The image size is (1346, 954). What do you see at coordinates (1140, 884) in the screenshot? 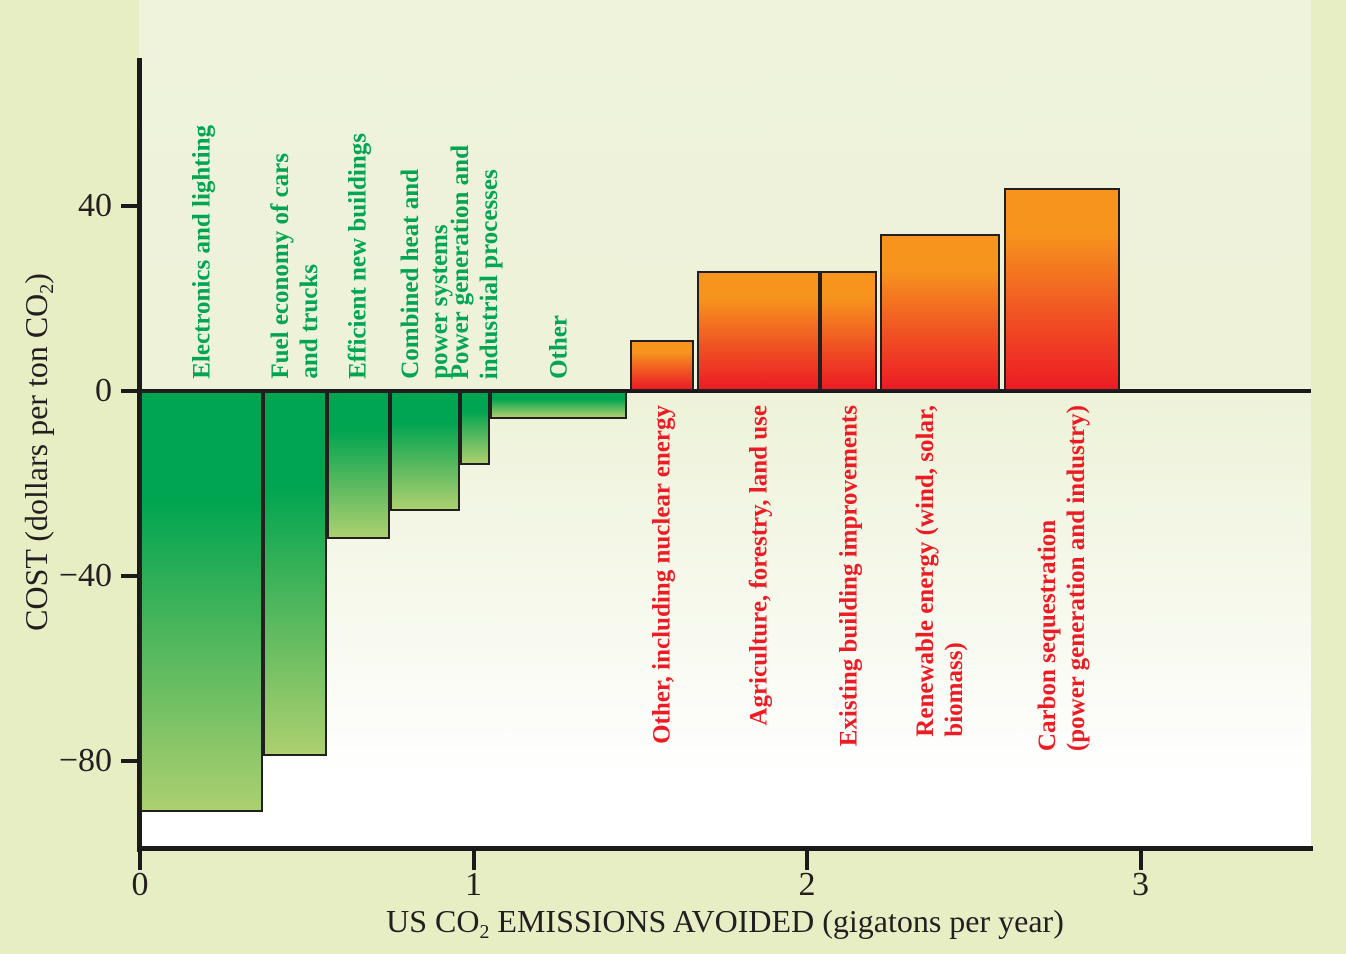
I see `x-tick-label-3: 3` at bounding box center [1140, 884].